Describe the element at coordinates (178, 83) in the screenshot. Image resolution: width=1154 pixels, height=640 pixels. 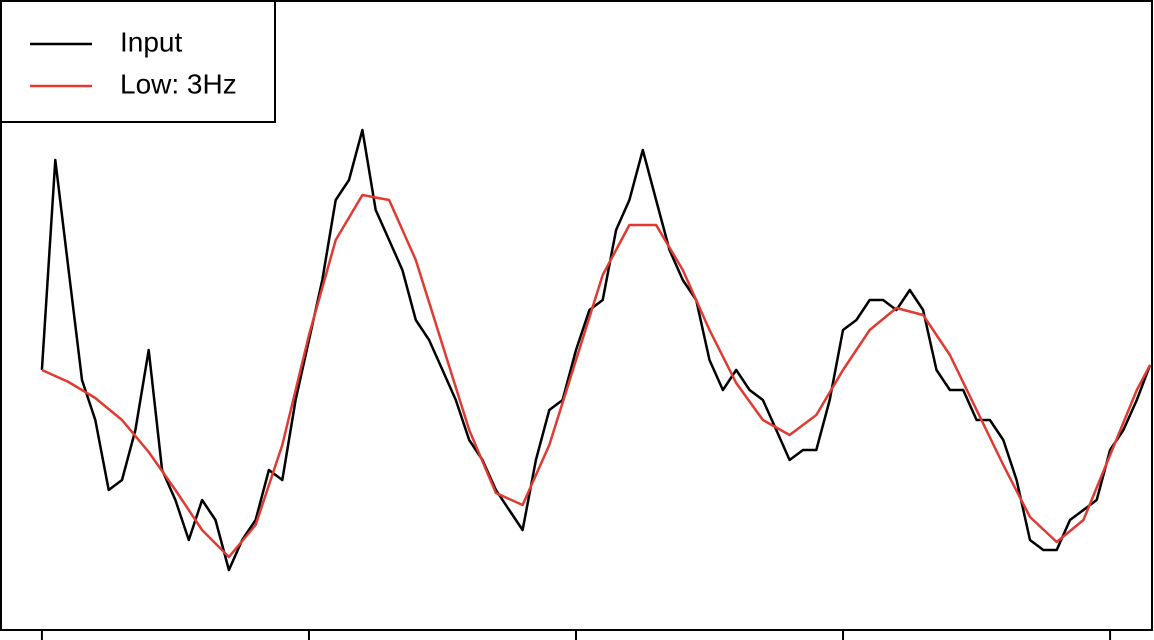
I see `legend-label: Low: 3Hz` at that location.